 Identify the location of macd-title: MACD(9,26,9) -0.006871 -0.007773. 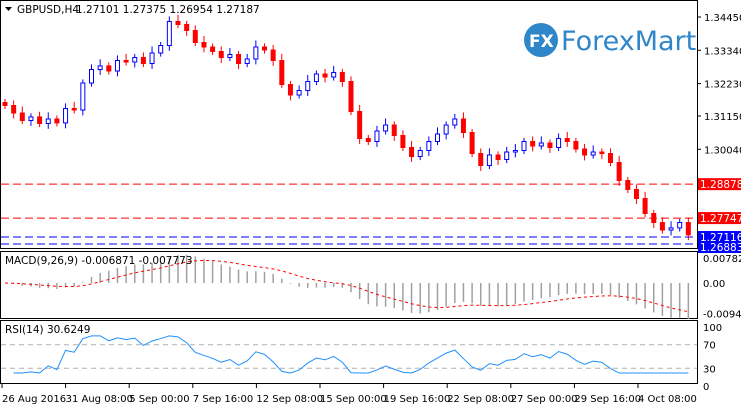
(99, 261).